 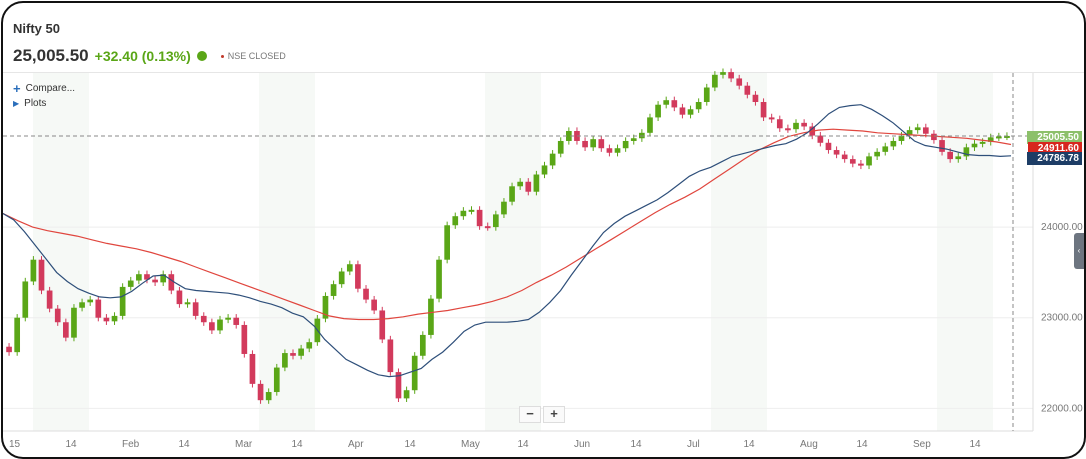 What do you see at coordinates (922, 444) in the screenshot?
I see `x-tick-label: Sep` at bounding box center [922, 444].